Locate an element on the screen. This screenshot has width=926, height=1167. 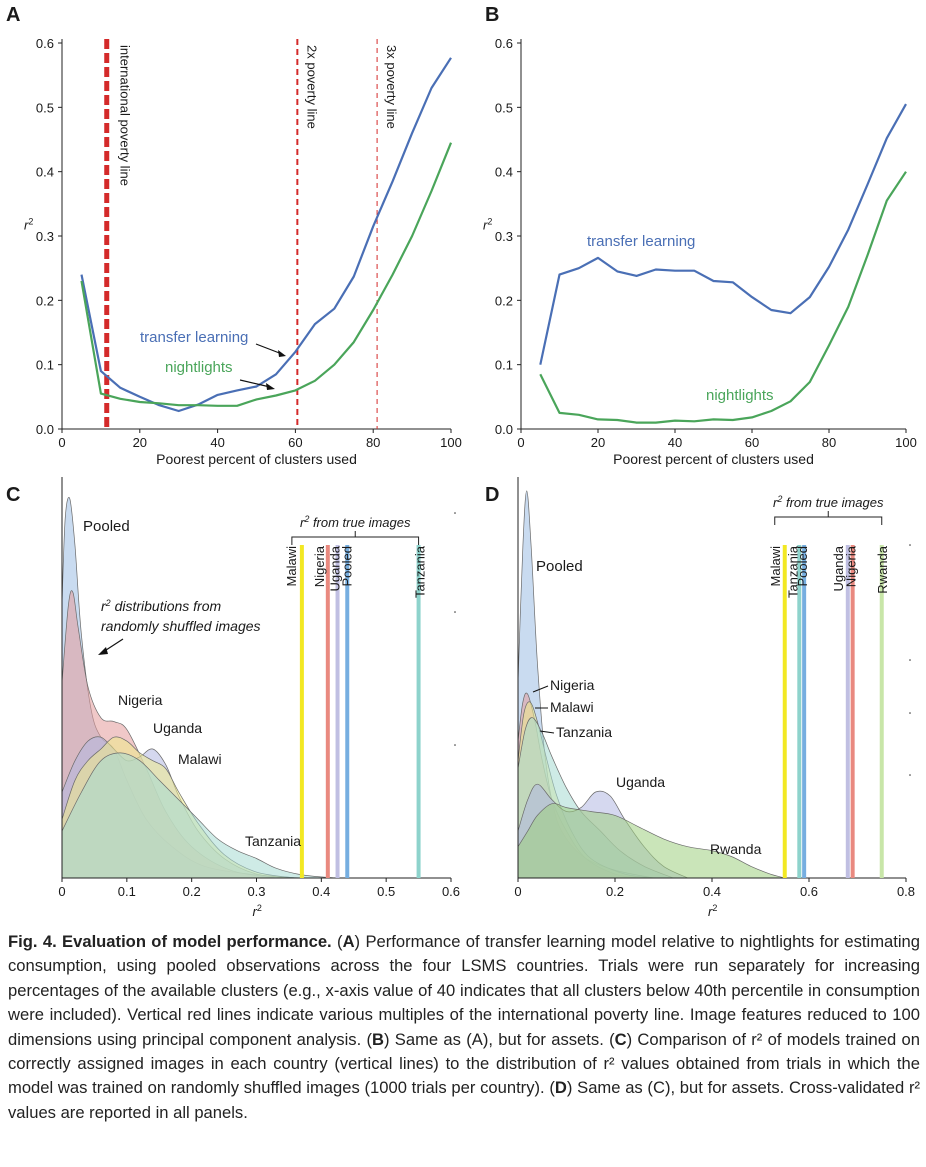
true-value-label-rwanda: Rwanda is located at coordinates (882, 569).